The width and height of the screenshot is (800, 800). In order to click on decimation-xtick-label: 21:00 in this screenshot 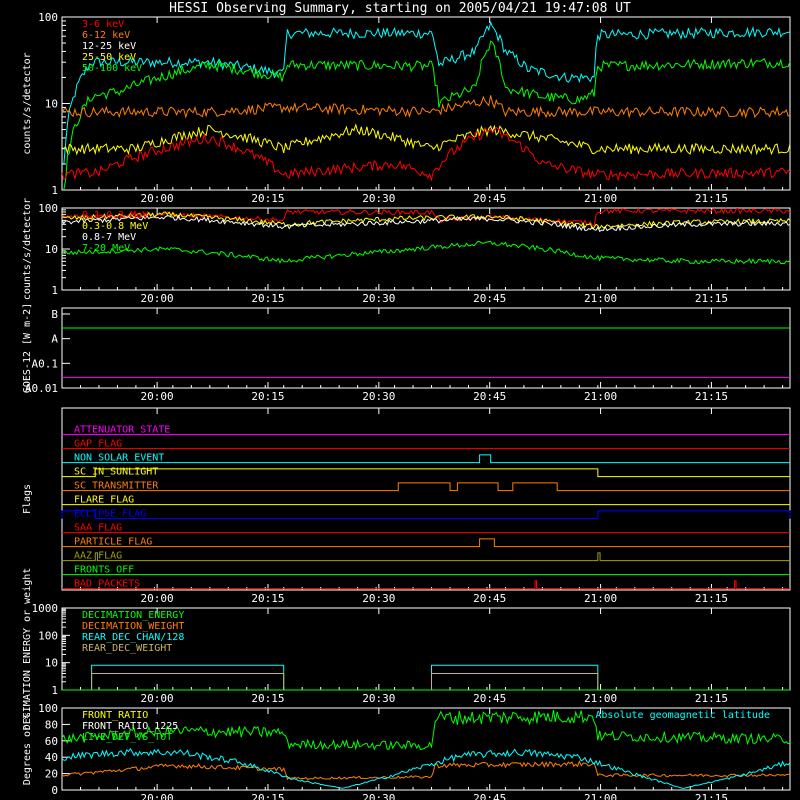, I will do `click(600, 698)`.